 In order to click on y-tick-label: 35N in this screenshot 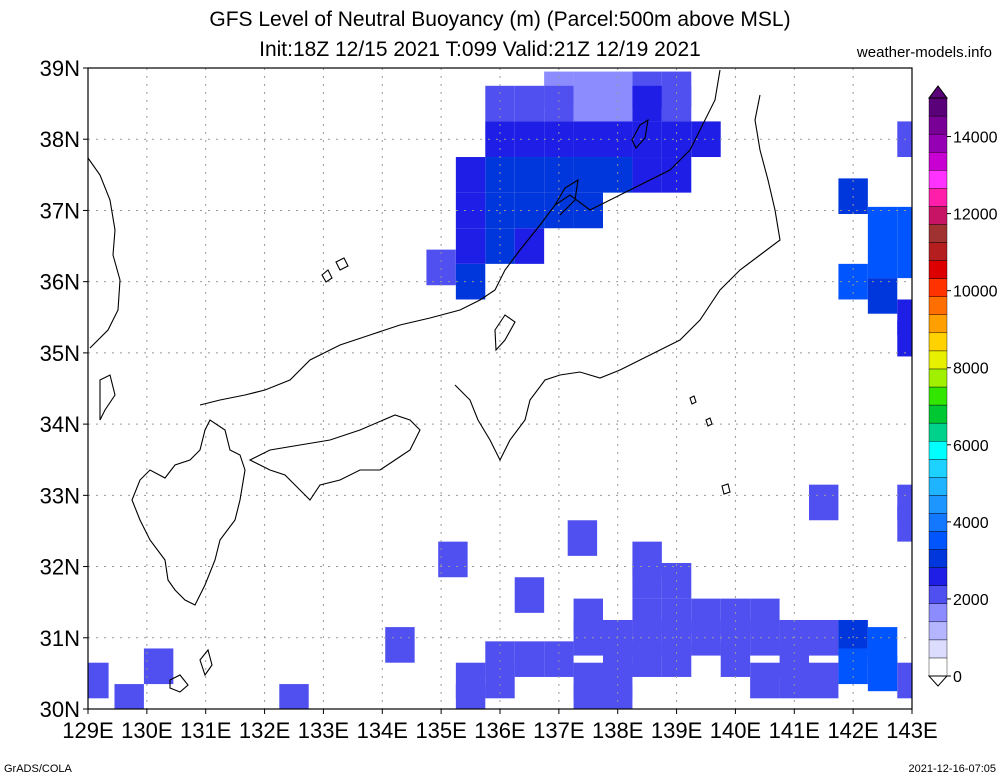, I will do `click(60, 353)`.